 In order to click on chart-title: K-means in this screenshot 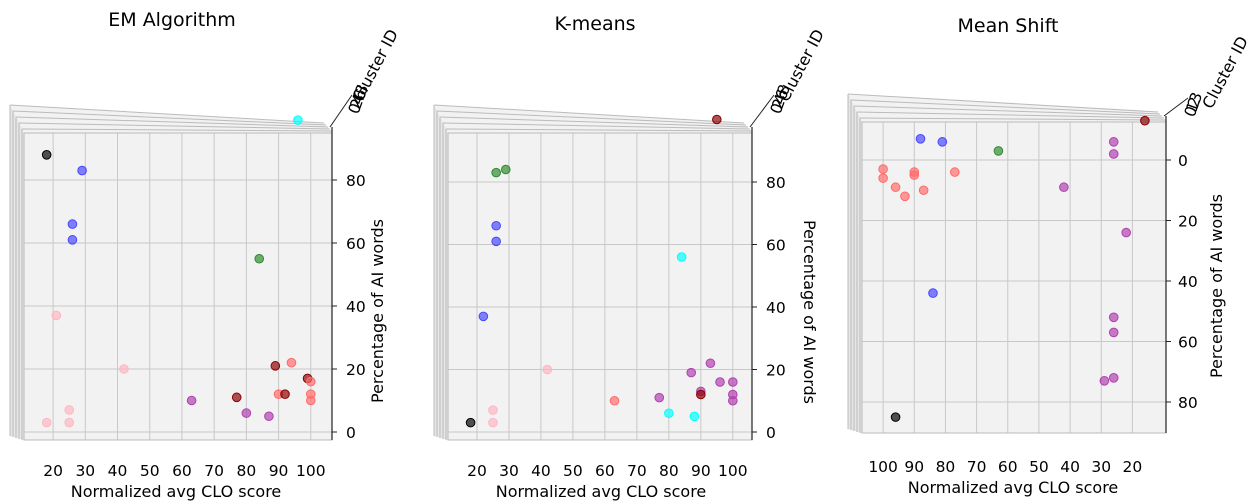, I will do `click(594, 24)`.